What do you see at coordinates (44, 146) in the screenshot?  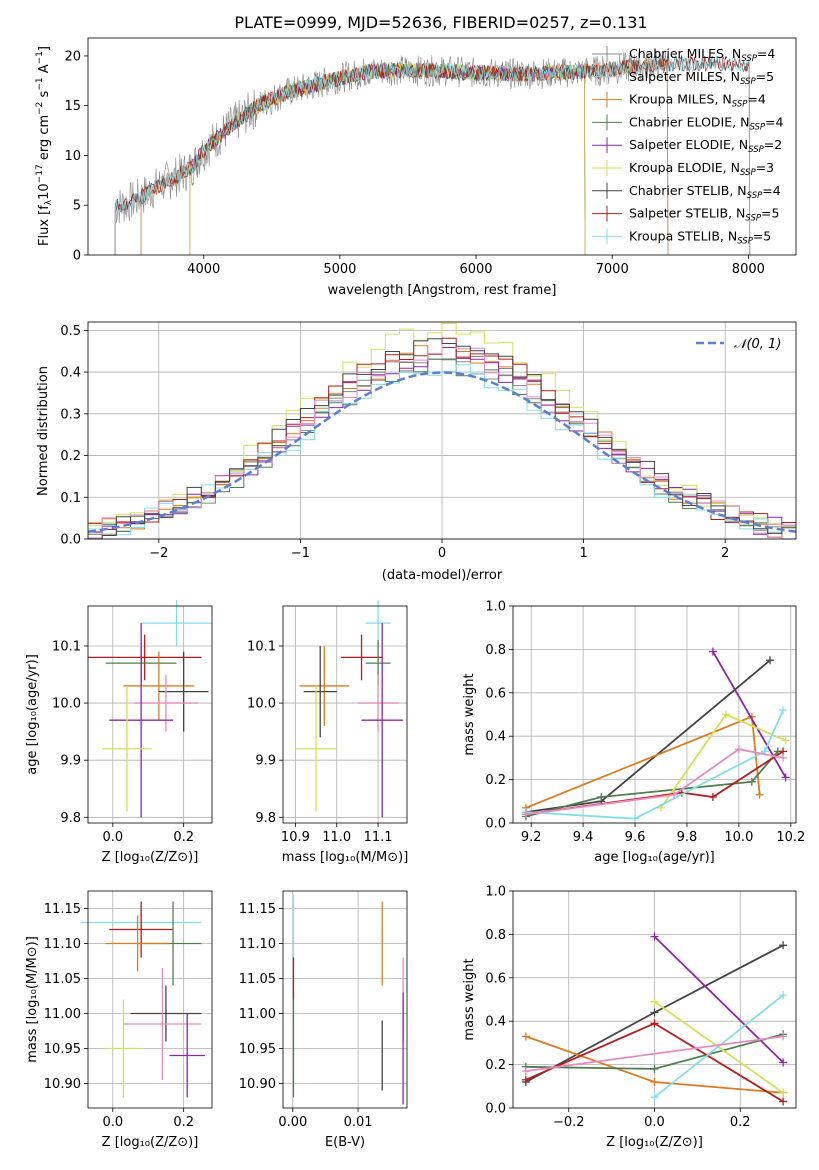 I see `spectrum-ylabel: Flux [fλ10−17 erg cm−2 s−1 A−1]` at bounding box center [44, 146].